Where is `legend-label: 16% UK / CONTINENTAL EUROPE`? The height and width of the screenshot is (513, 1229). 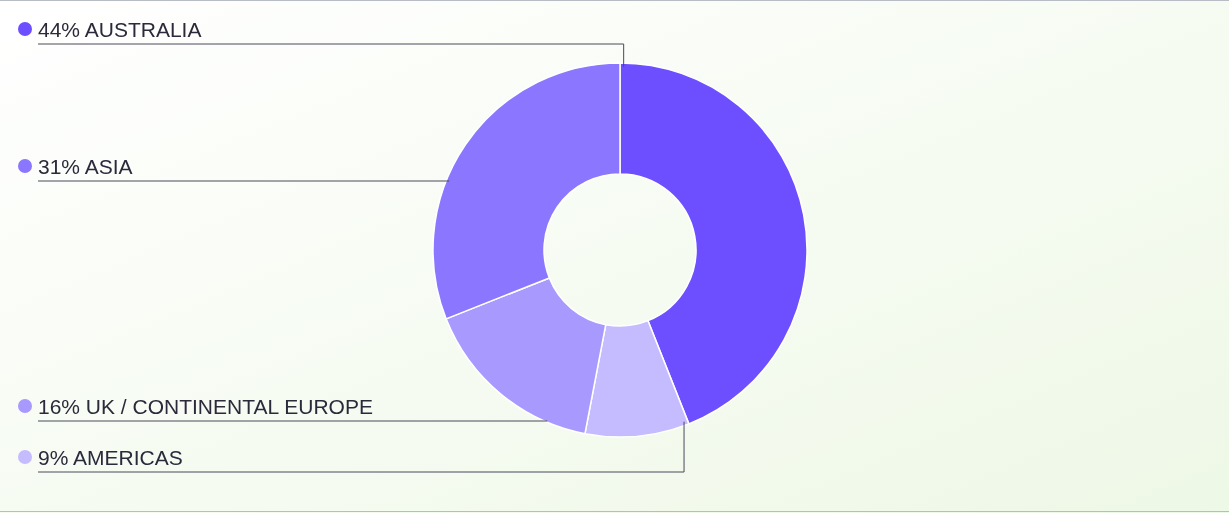
legend-label: 16% UK / CONTINENTAL EUROPE is located at coordinates (205, 406).